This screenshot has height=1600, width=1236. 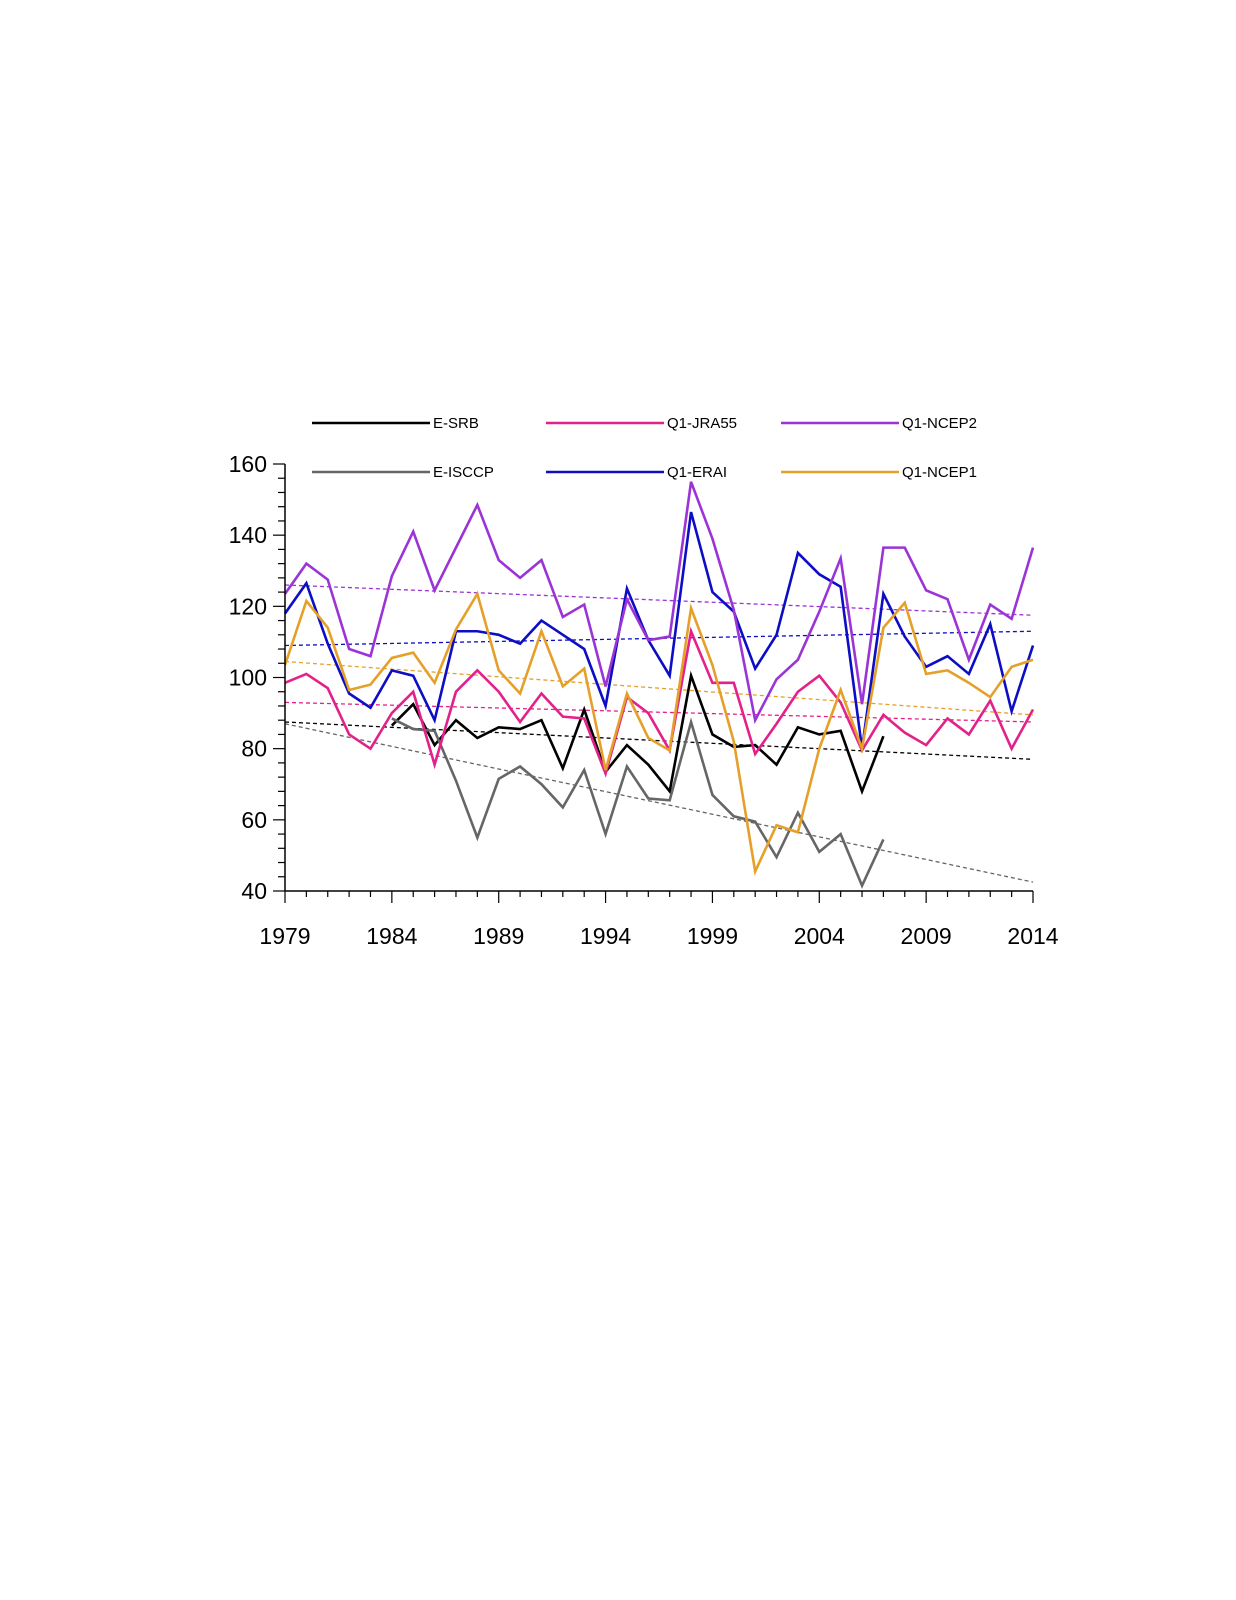 I want to click on x-tick-label: 2004, so click(x=819, y=936).